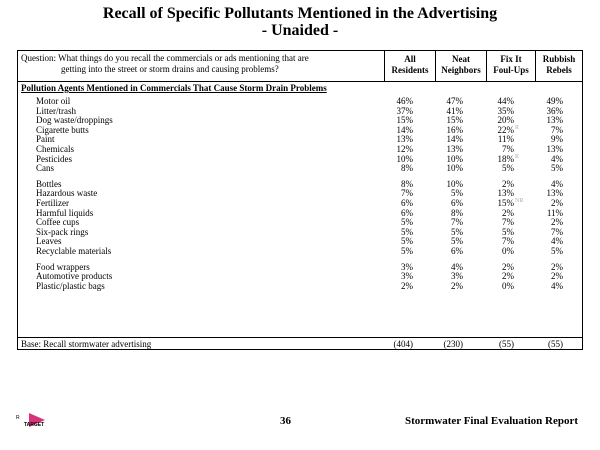  I want to click on col-fix-it-foul-ups: Fix It Foul-Ups, so click(511, 64).